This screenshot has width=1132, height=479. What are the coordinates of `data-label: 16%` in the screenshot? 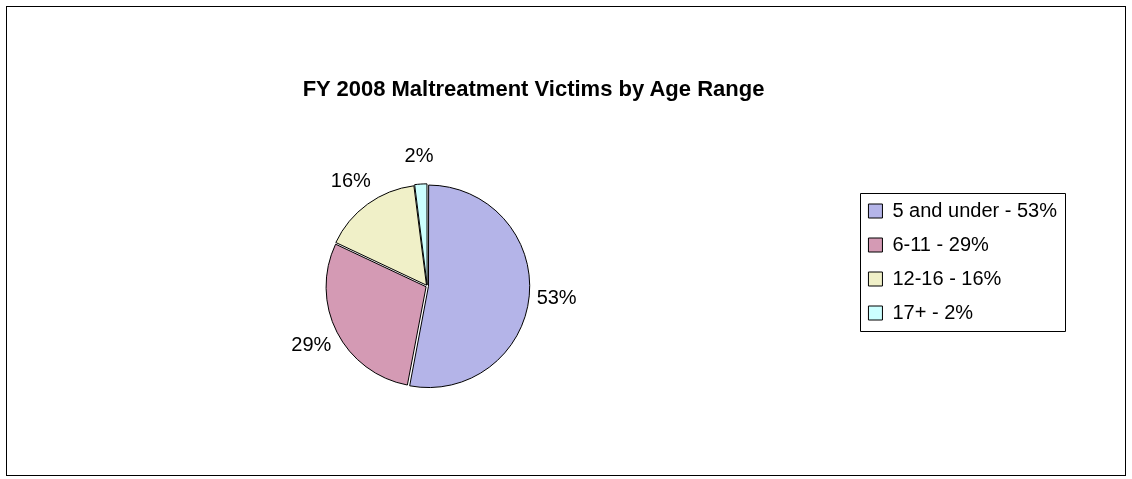 It's located at (351, 179).